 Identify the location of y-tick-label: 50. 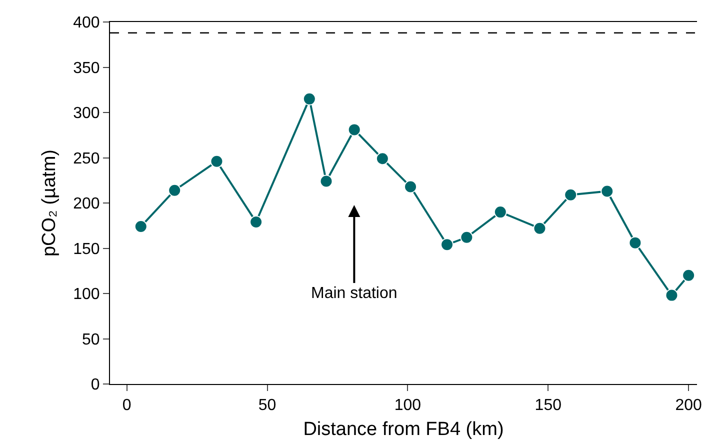
(91, 339).